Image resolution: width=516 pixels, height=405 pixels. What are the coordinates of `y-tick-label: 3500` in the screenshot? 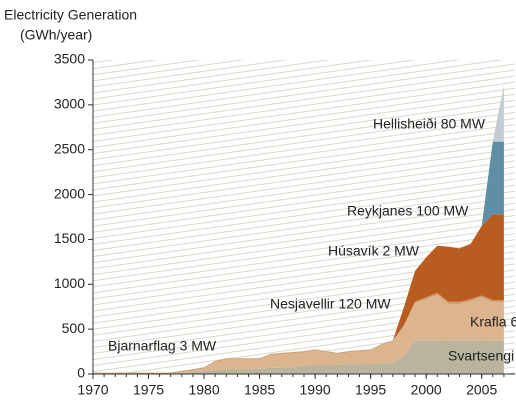 It's located at (69, 59).